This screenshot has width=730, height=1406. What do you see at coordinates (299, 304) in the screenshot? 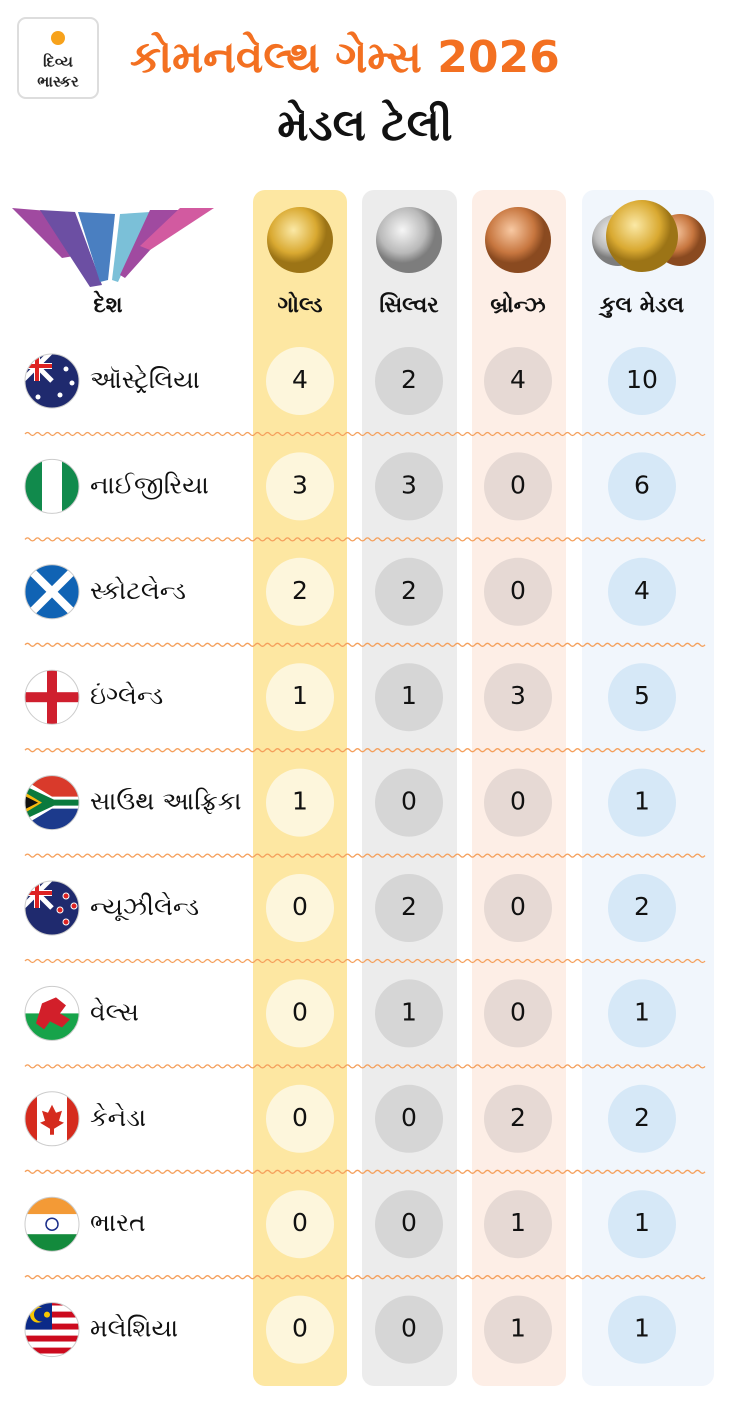
I see `column-header: ગોલ્ડ` at bounding box center [299, 304].